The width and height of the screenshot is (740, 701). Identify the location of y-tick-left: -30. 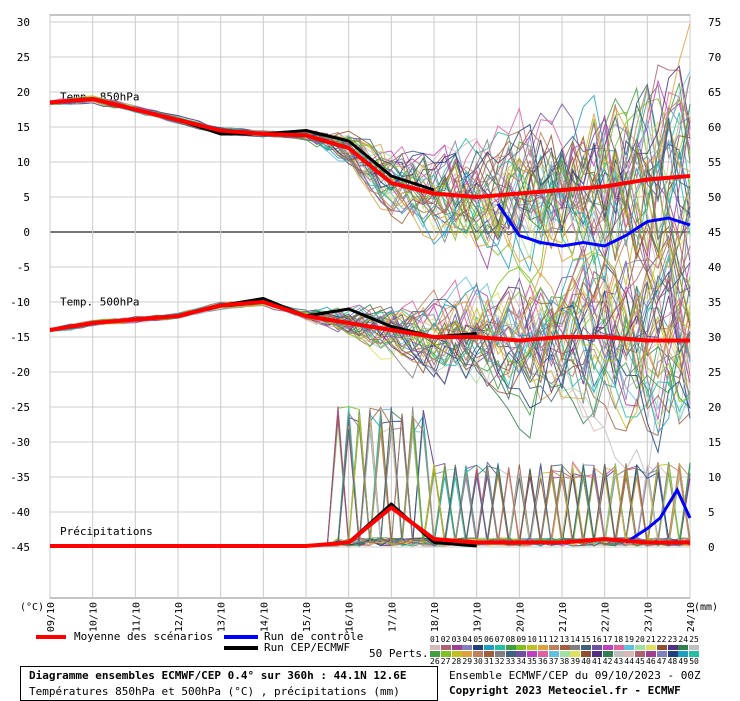
(20, 442).